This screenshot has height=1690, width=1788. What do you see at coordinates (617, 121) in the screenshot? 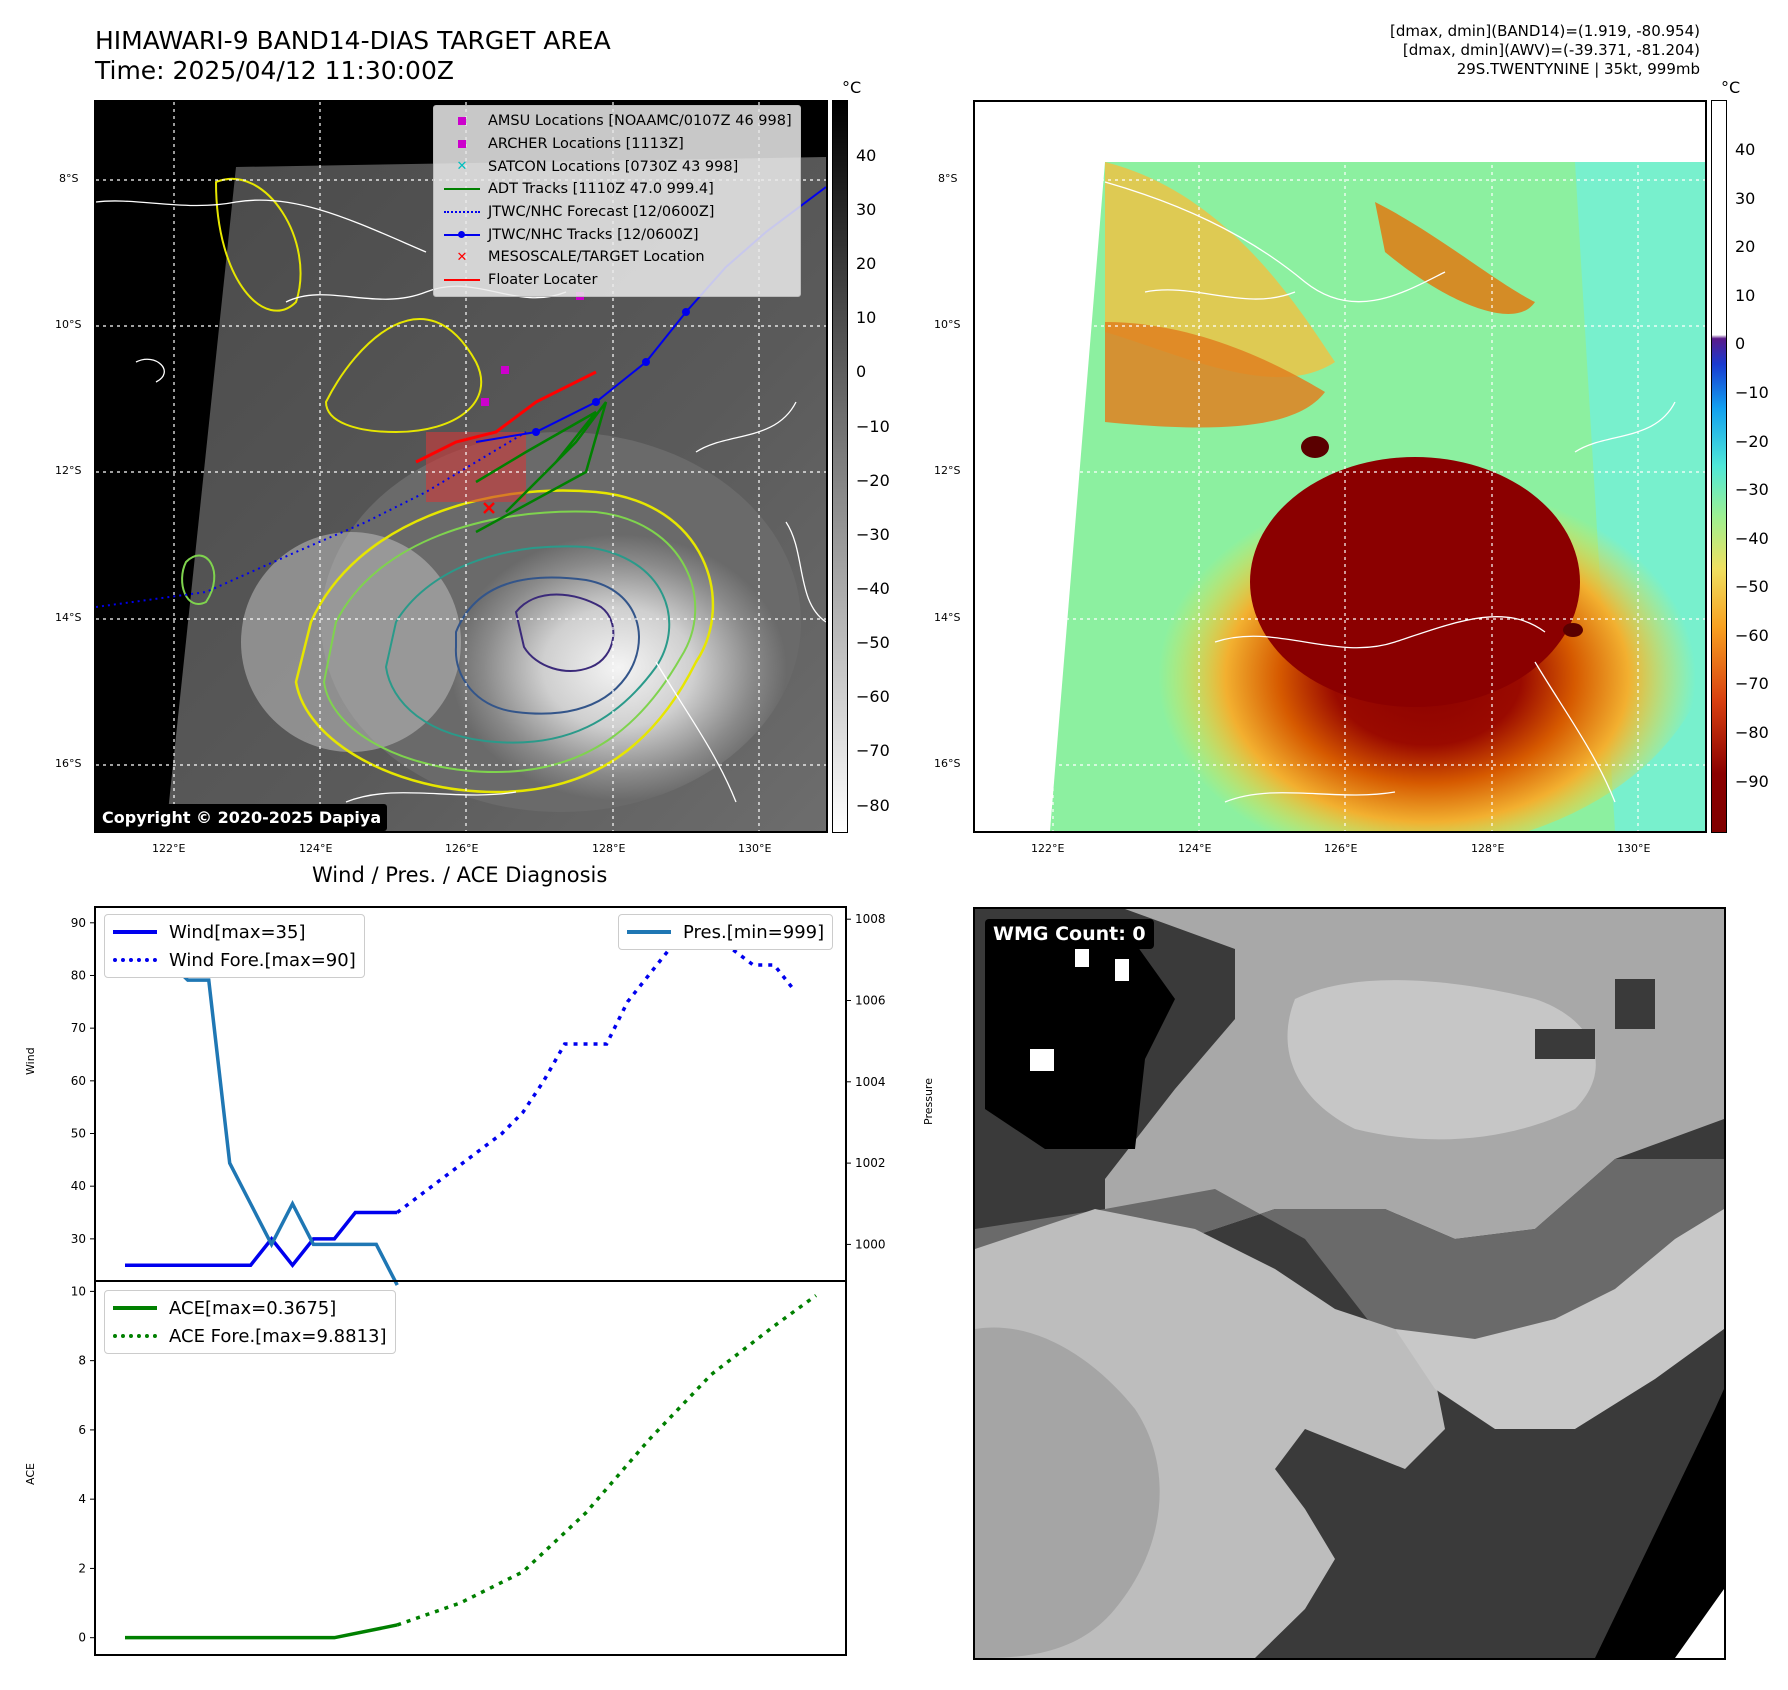
I see `legend-item: AMSU Locations [NOAAMC/0107Z 46 998]` at bounding box center [617, 121].